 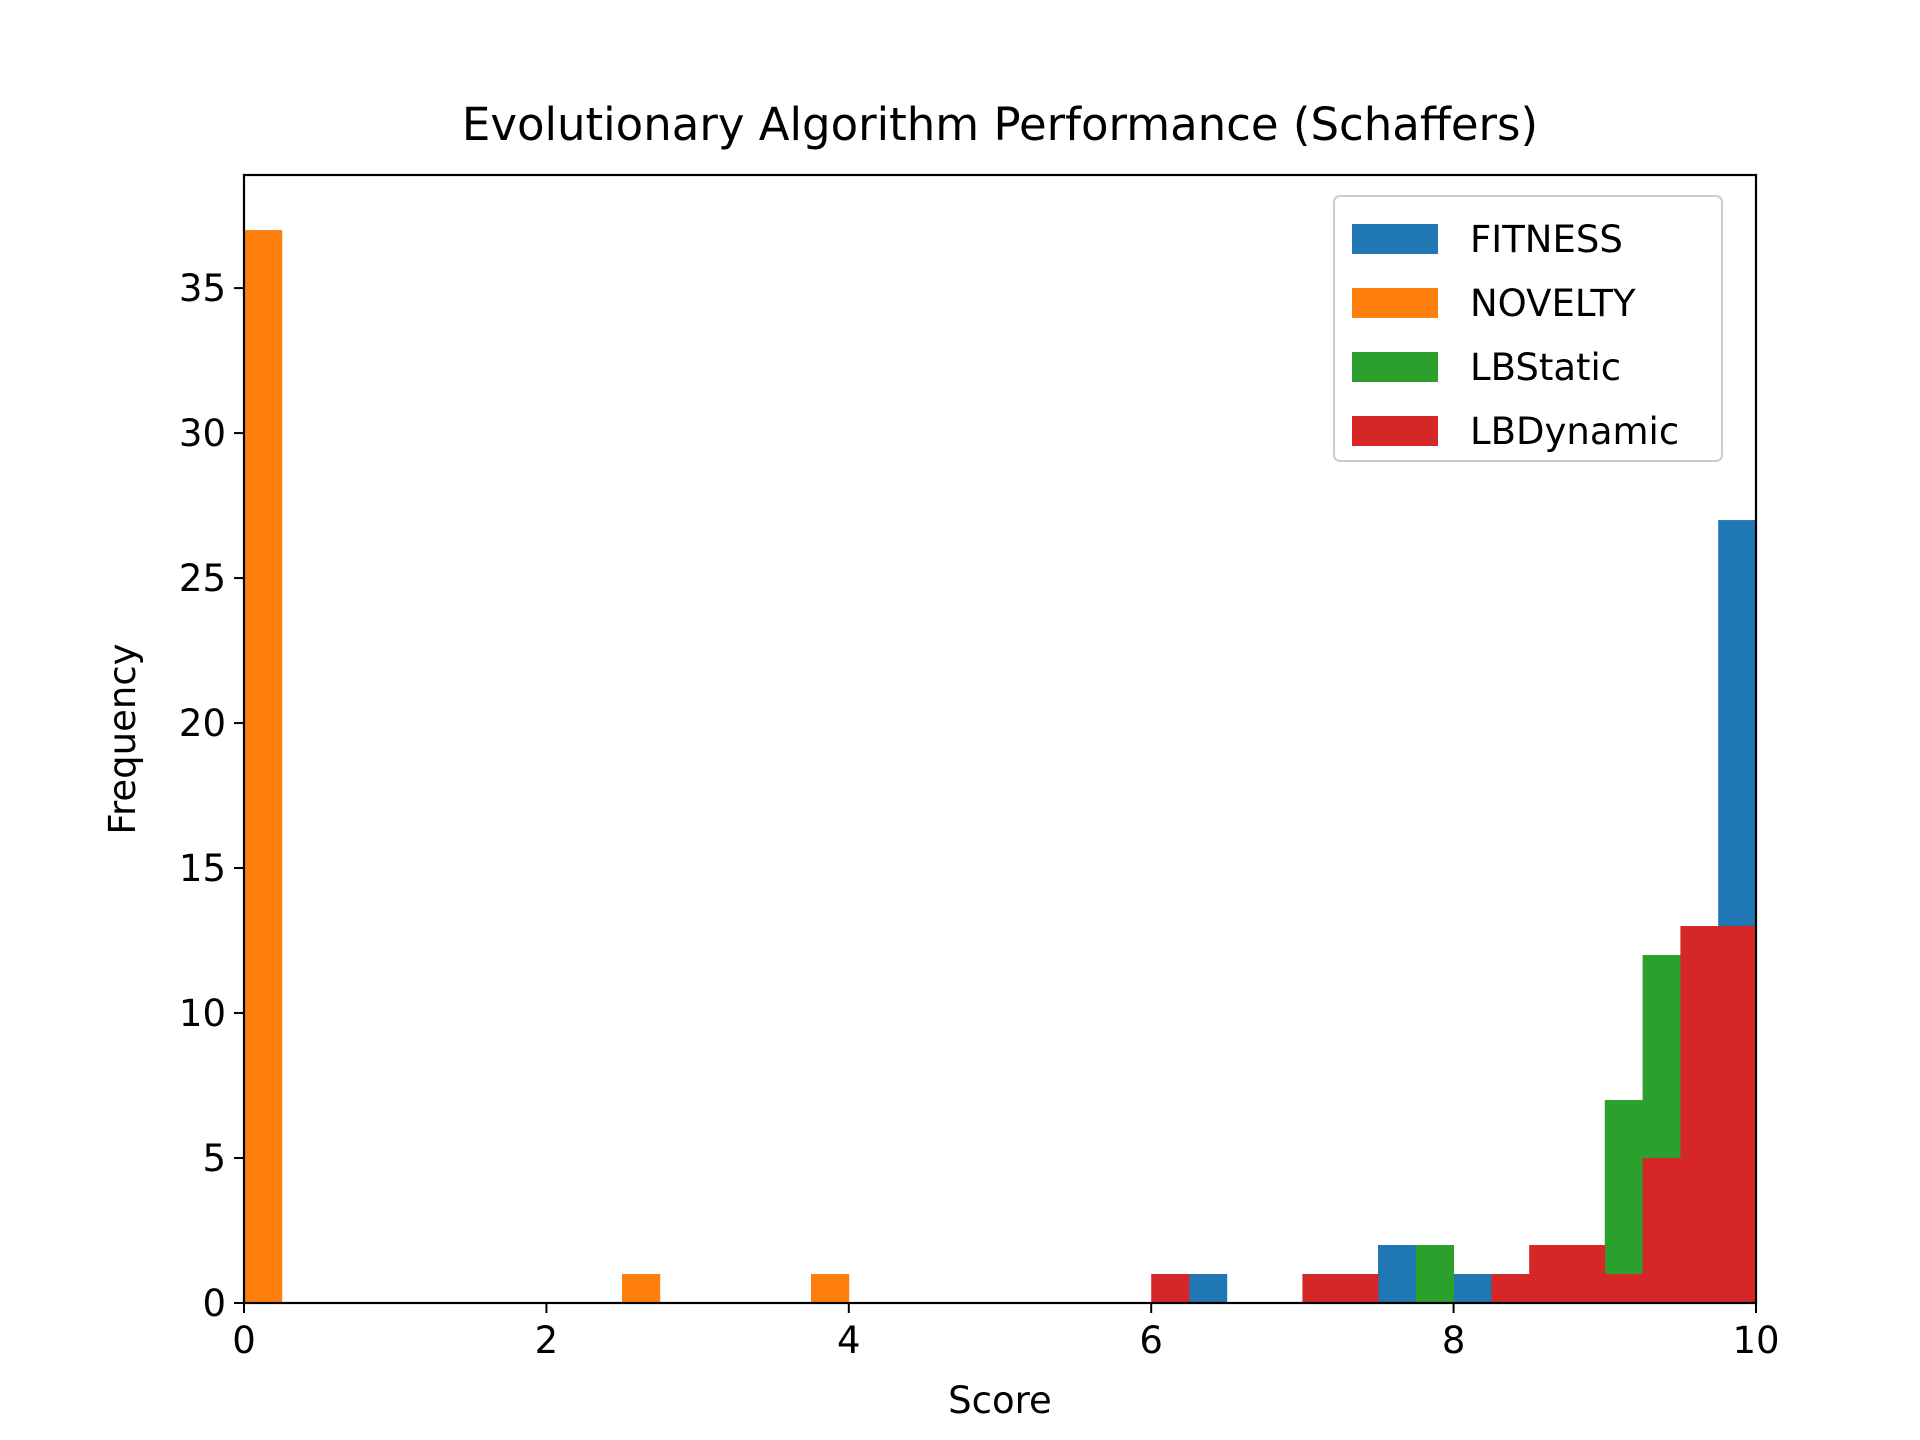 I want to click on legend: FITNESS NOVELTY LBStatic LBDynamic, so click(x=1528, y=328).